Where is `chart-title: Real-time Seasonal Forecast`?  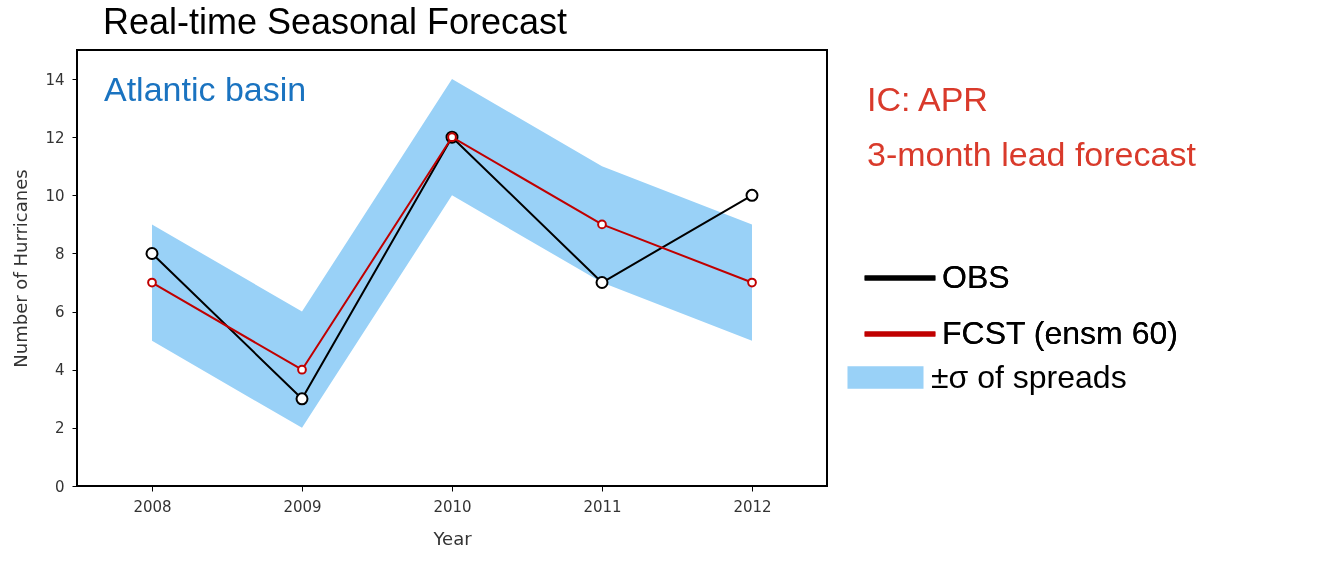 chart-title: Real-time Seasonal Forecast is located at coordinates (335, 21).